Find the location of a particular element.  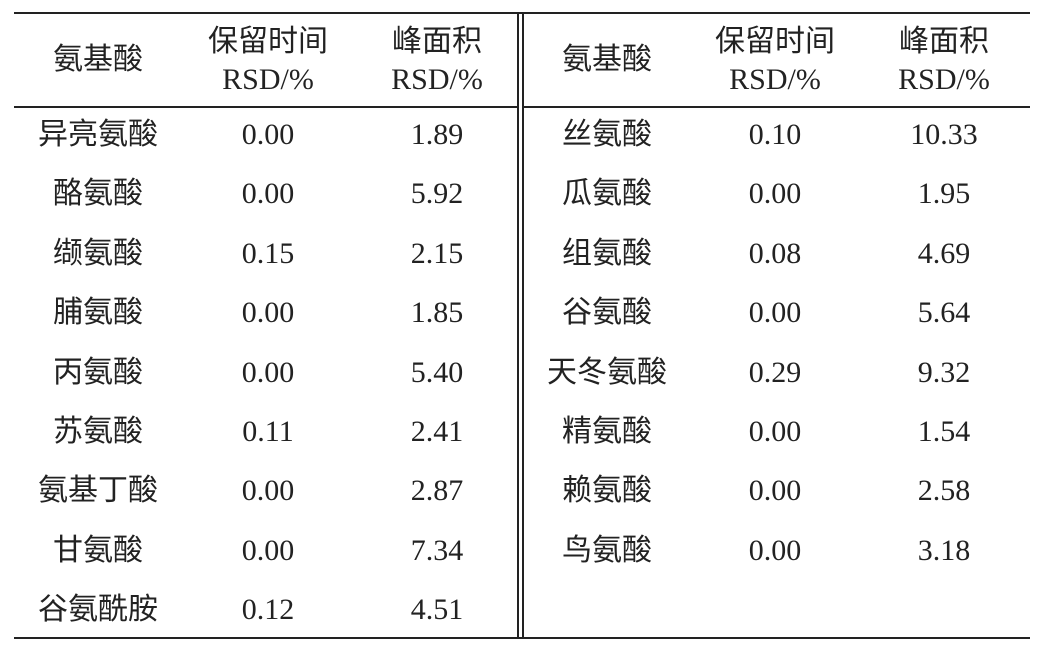

amino-acid-name: 氨基丁酸 is located at coordinates (98, 491).